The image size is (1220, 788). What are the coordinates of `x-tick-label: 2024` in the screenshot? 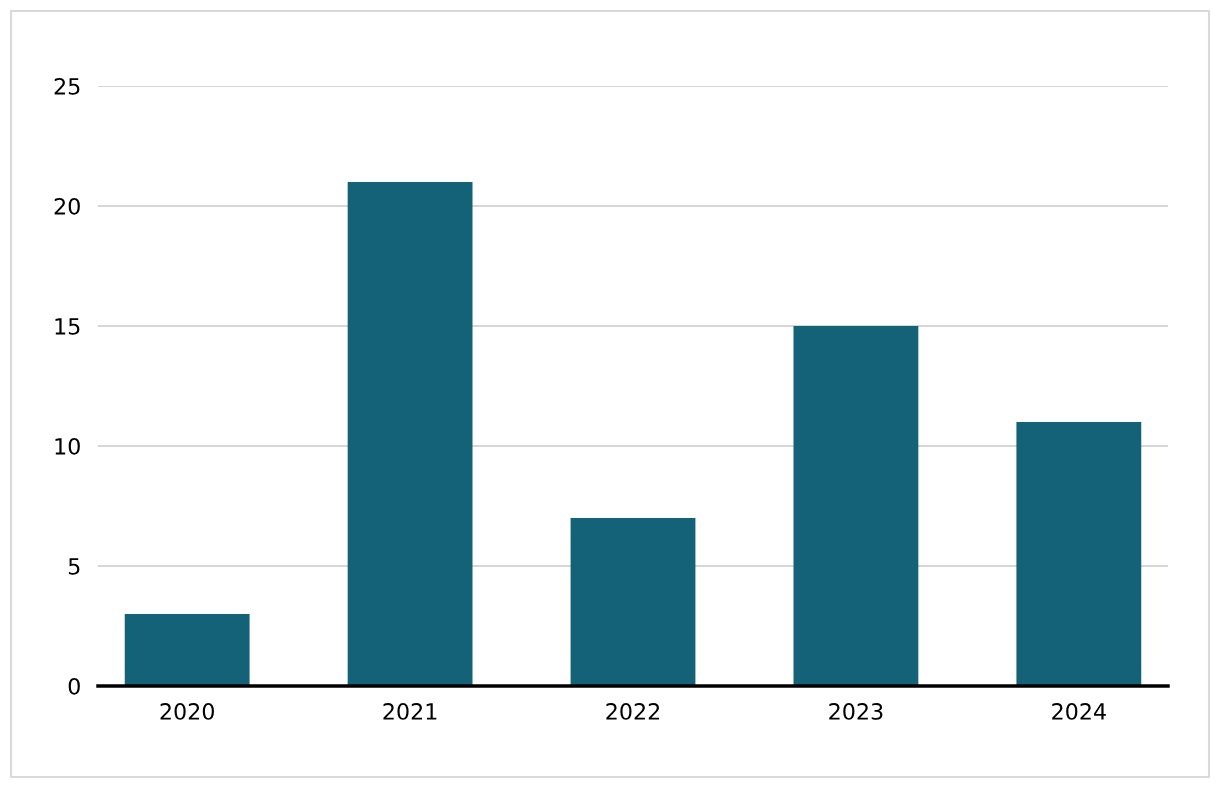 It's located at (1079, 711).